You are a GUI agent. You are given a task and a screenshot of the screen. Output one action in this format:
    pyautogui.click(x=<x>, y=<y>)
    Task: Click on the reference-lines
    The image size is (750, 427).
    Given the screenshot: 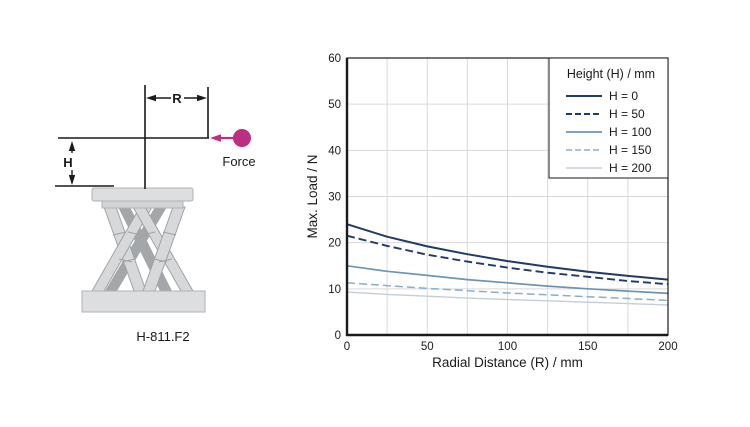 What is the action you would take?
    pyautogui.click(x=133, y=137)
    